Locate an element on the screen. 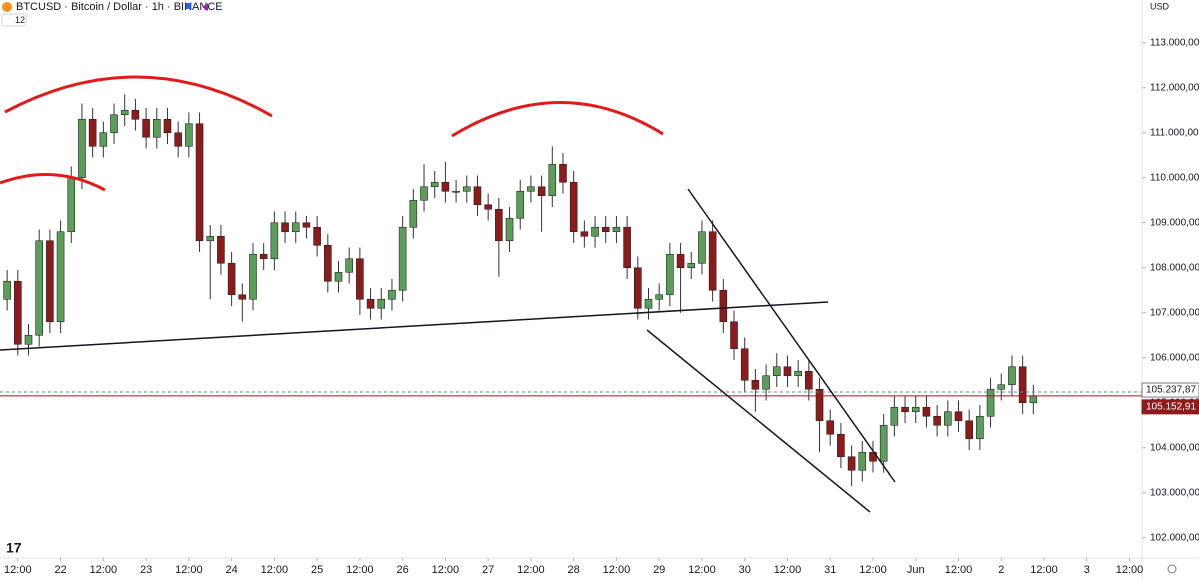 The width and height of the screenshot is (1199, 580). x-tick-label: 25 is located at coordinates (317, 570).